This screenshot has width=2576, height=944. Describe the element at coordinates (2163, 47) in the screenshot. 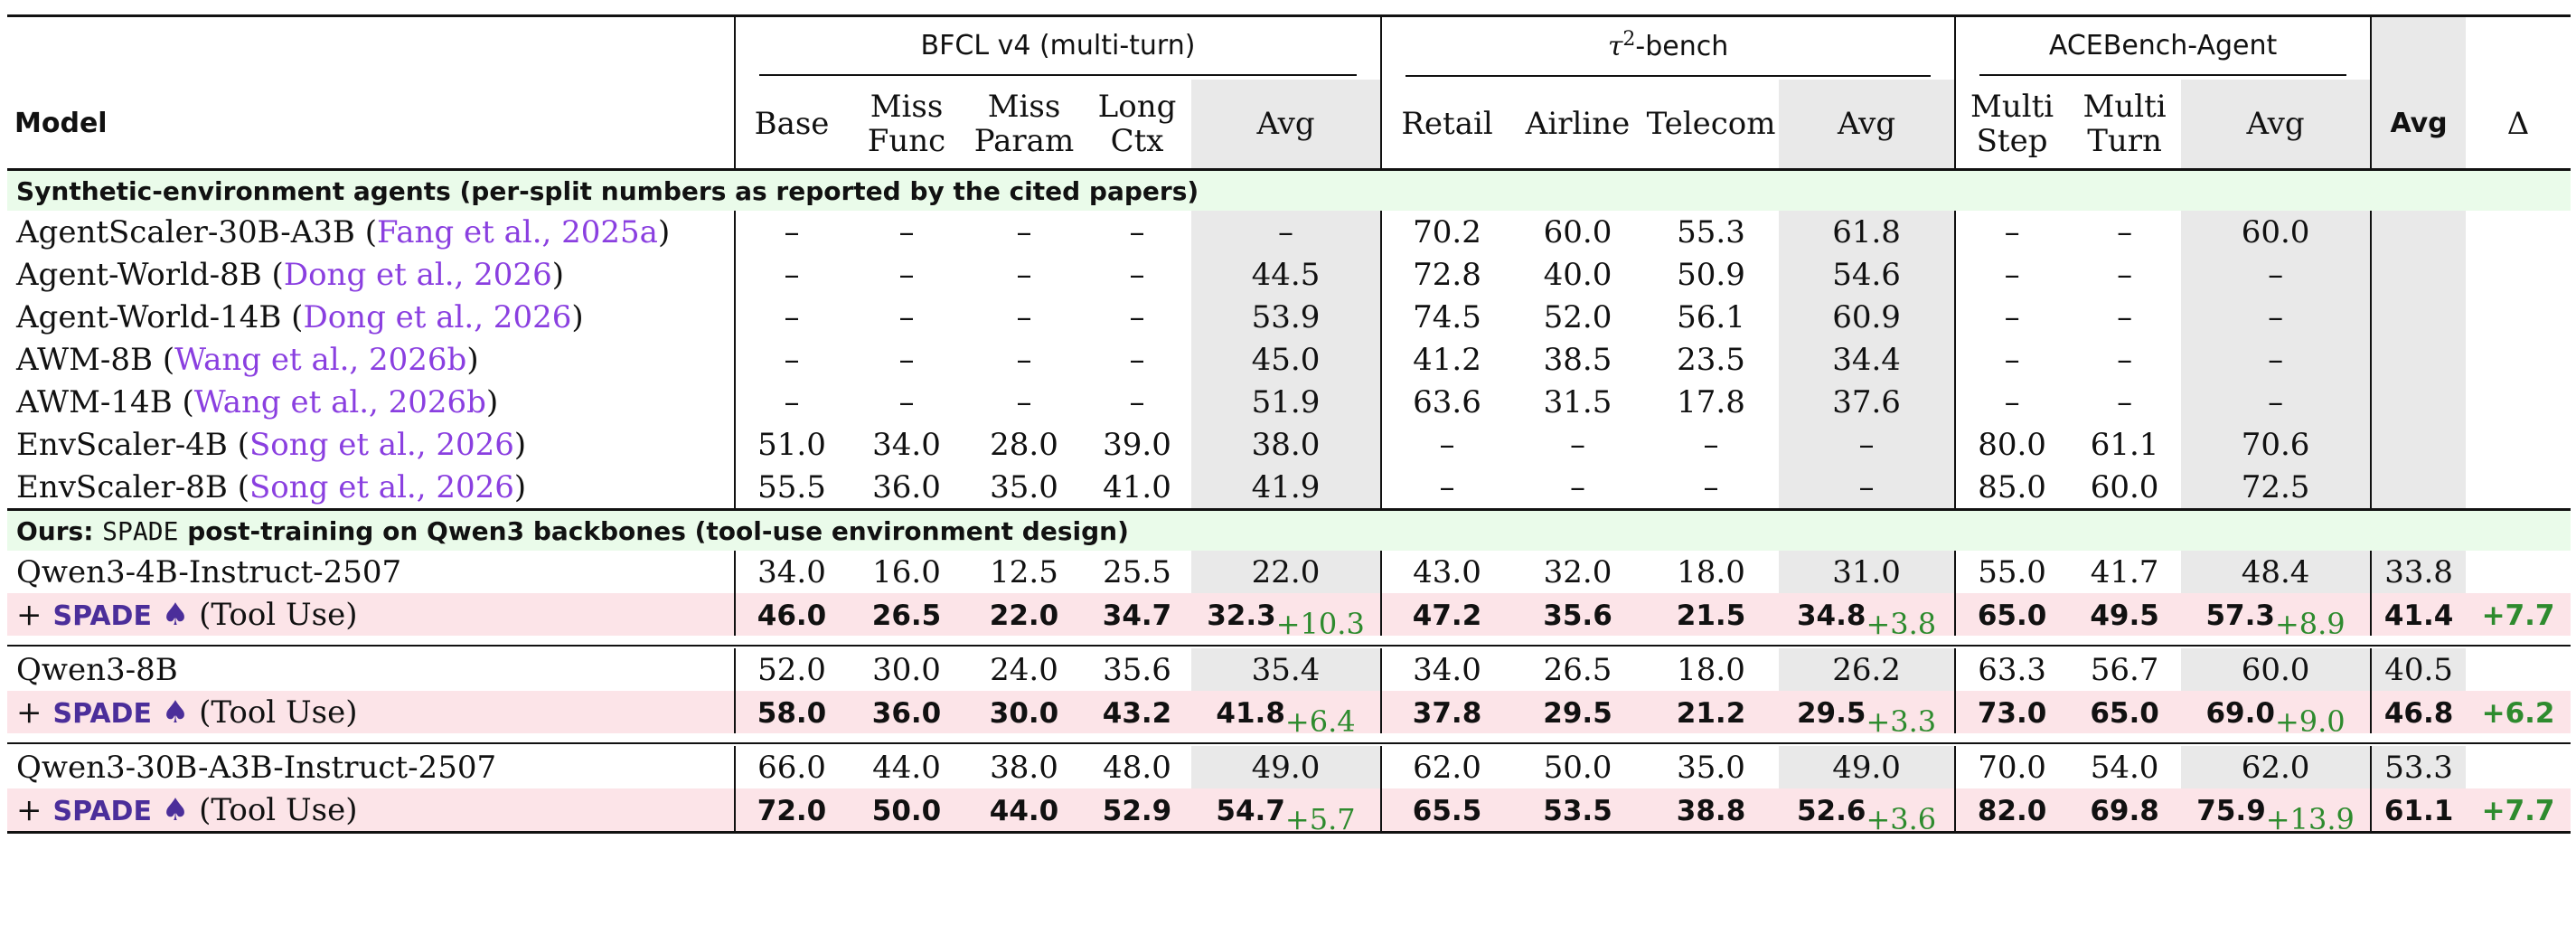

I see `group-ace: ACEBench-Agent` at that location.